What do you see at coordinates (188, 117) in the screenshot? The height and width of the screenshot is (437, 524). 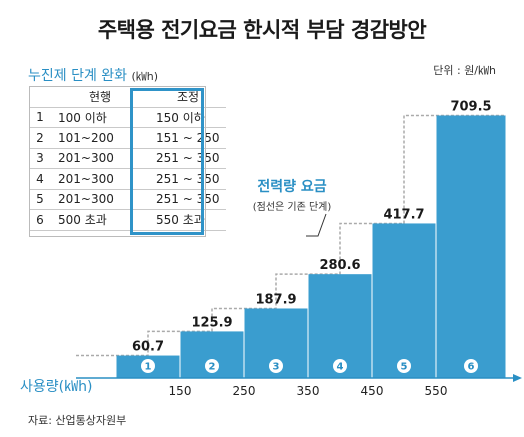 I see `row-adjusted: 150 이하` at bounding box center [188, 117].